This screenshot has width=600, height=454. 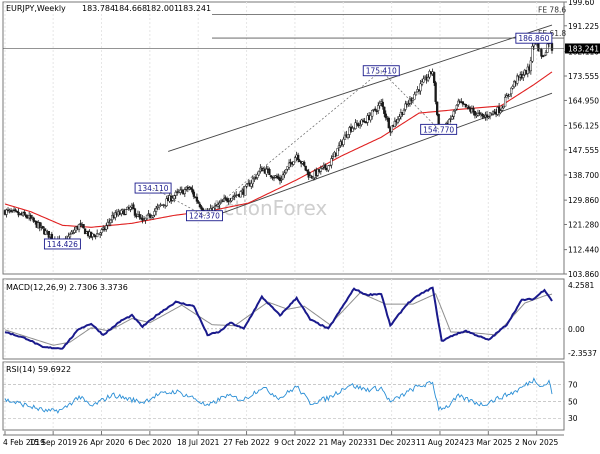 What do you see at coordinates (178, 202) in the screenshot?
I see `swing-connector` at bounding box center [178, 202].